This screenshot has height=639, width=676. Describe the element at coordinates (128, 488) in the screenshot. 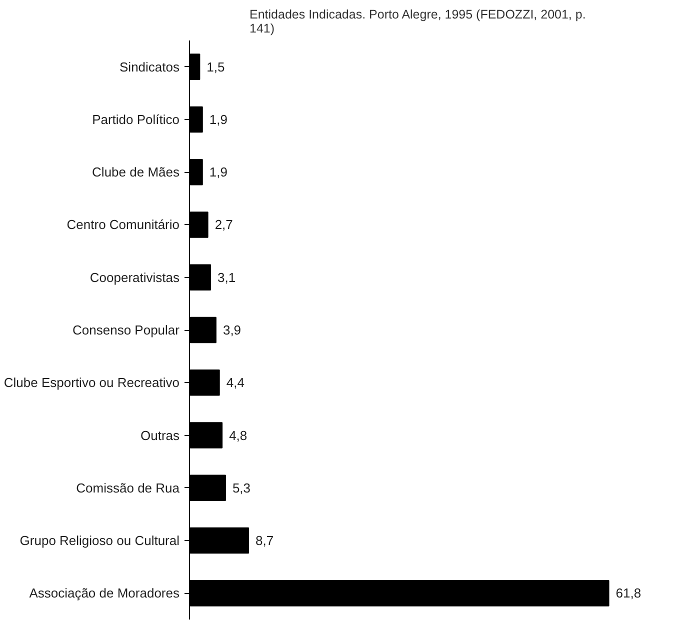

I see `y-tick-label: Comissão de Rua` at that location.